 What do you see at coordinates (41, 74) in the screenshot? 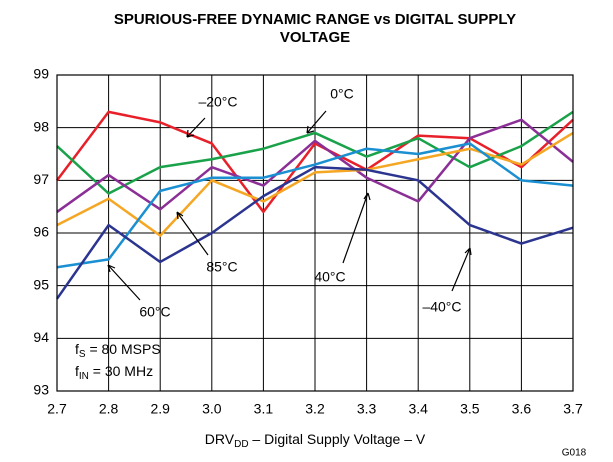
I see `y-tick-label: 99` at bounding box center [41, 74].